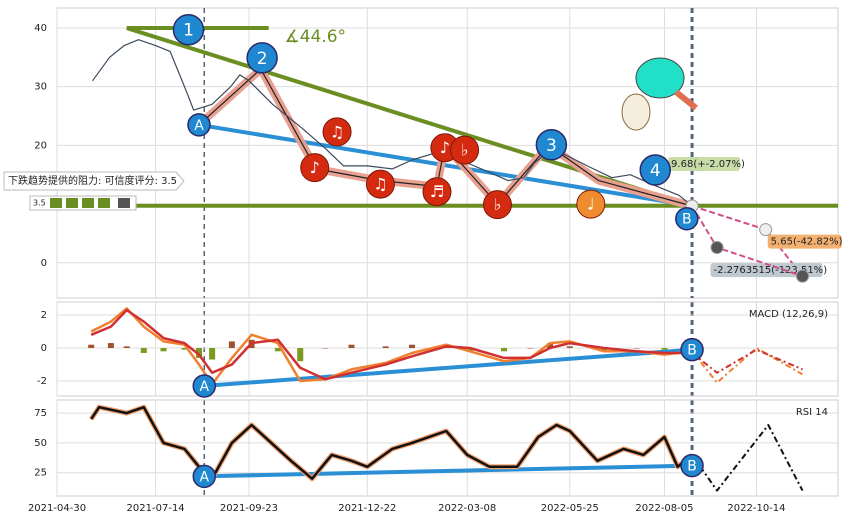 The height and width of the screenshot is (520, 844). Describe the element at coordinates (686, 100) in the screenshot. I see `cartoon-handle` at that location.